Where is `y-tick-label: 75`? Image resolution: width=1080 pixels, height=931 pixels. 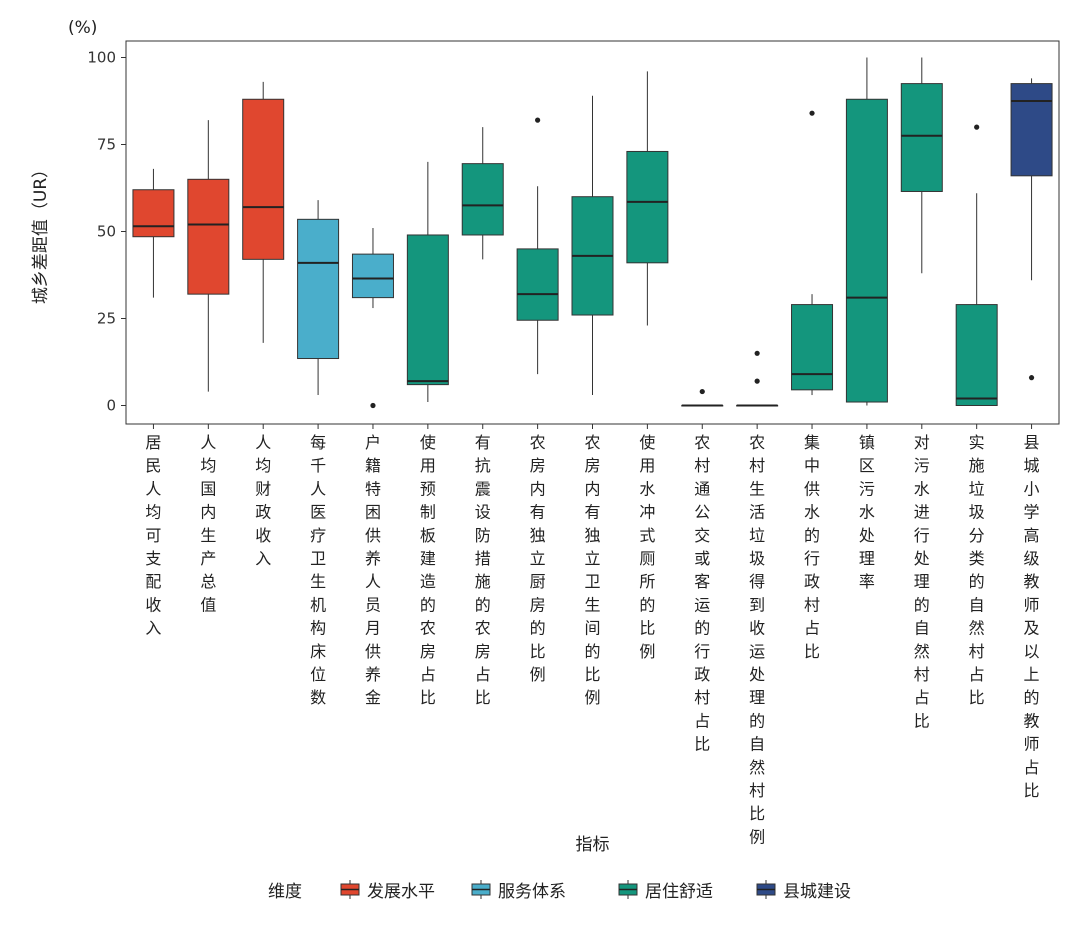 y-tick-label: 75 is located at coordinates (106, 145).